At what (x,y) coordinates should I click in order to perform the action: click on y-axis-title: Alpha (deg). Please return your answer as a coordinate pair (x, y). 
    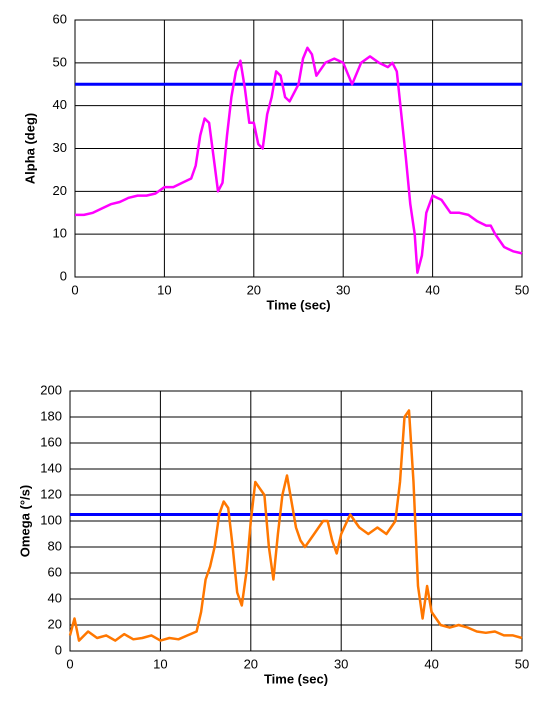
    Looking at the image, I should click on (29, 149).